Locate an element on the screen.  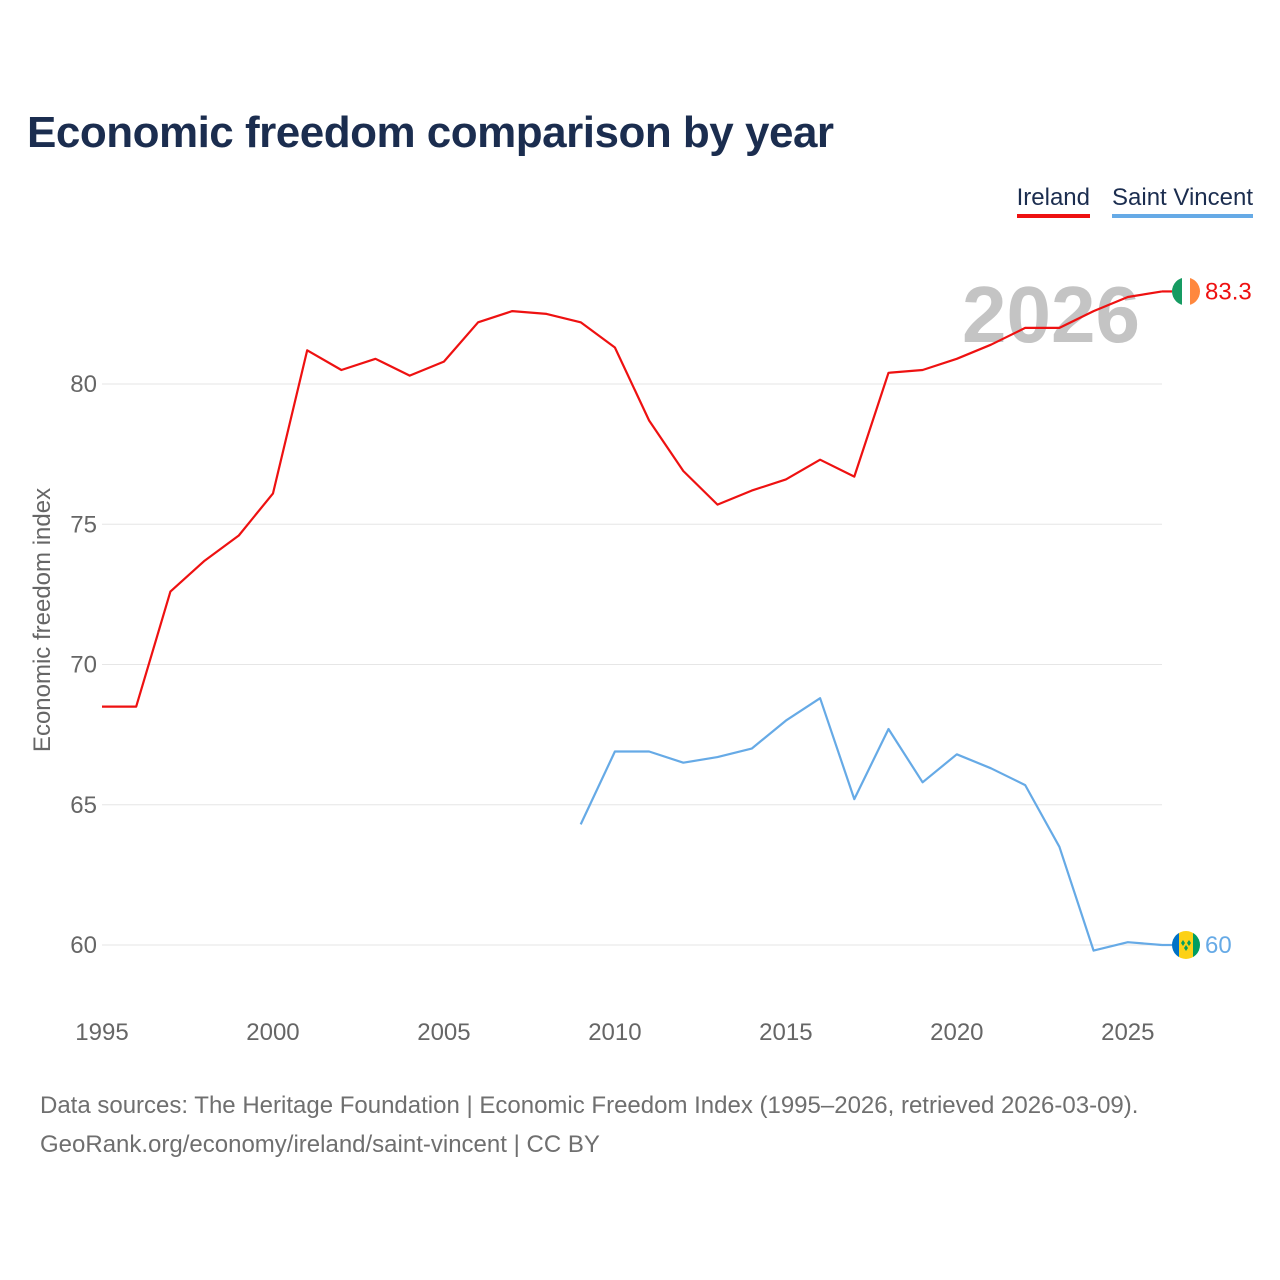
y-axis-title: Economic freedom index is located at coordinates (42, 620).